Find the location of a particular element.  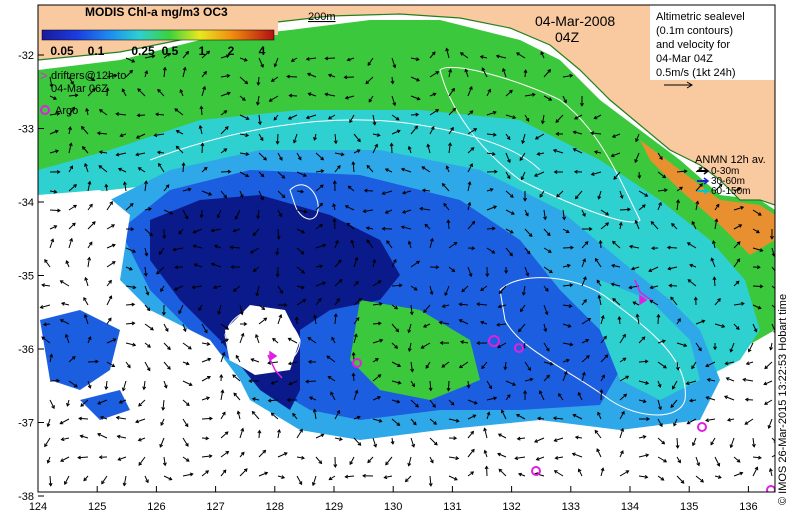

colorbar-tick-label: 1 is located at coordinates (202, 51).